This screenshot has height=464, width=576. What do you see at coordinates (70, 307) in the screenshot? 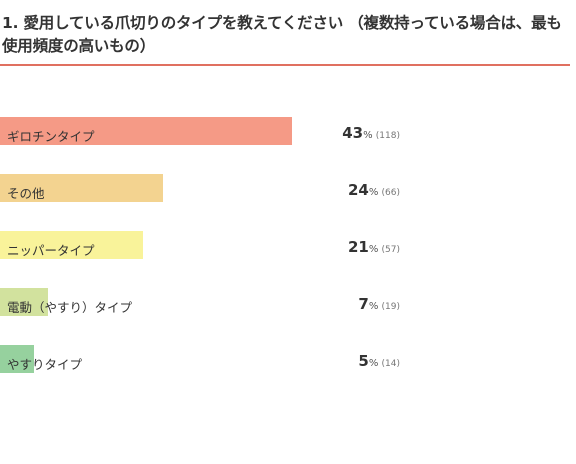
I see `category-label: 電動（やすり）タイプ` at bounding box center [70, 307].